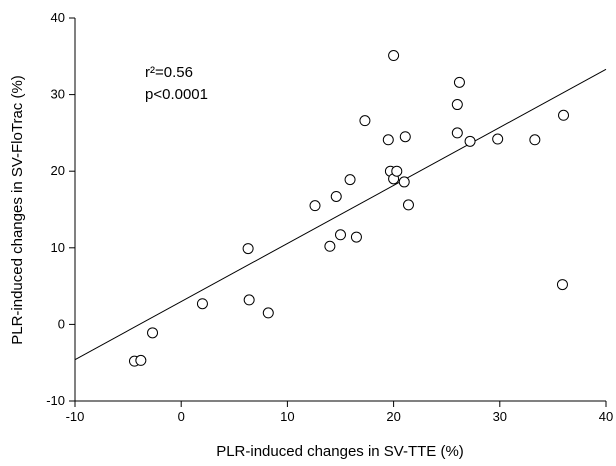 The image size is (616, 466). Describe the element at coordinates (176, 94) in the screenshot. I see `p-value-annotation: p<0.0001` at that location.